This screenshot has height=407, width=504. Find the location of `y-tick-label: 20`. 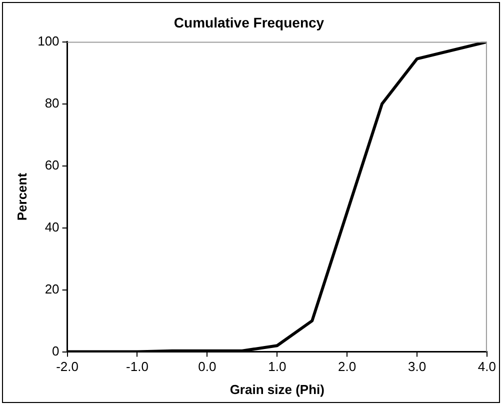

y-tick-label: 20 is located at coordinates (52, 288).